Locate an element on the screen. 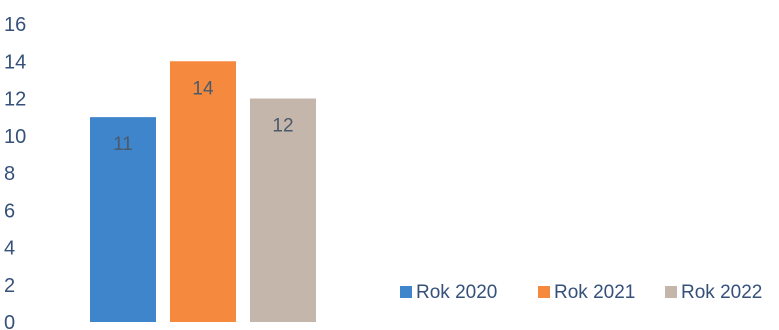 Image resolution: width=779 pixels, height=330 pixels. bar-data-label: 12 is located at coordinates (282, 126).